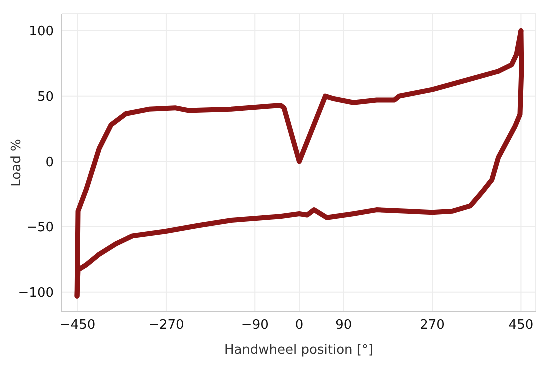 This screenshot has width=550, height=370. I want to click on y-tick-label: −100, so click(36, 294).